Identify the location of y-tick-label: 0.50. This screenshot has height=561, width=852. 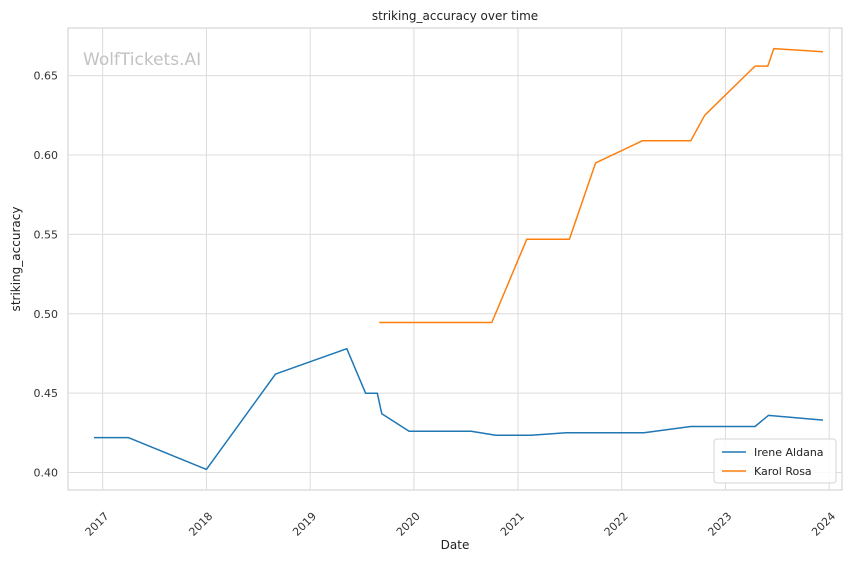
(46, 314).